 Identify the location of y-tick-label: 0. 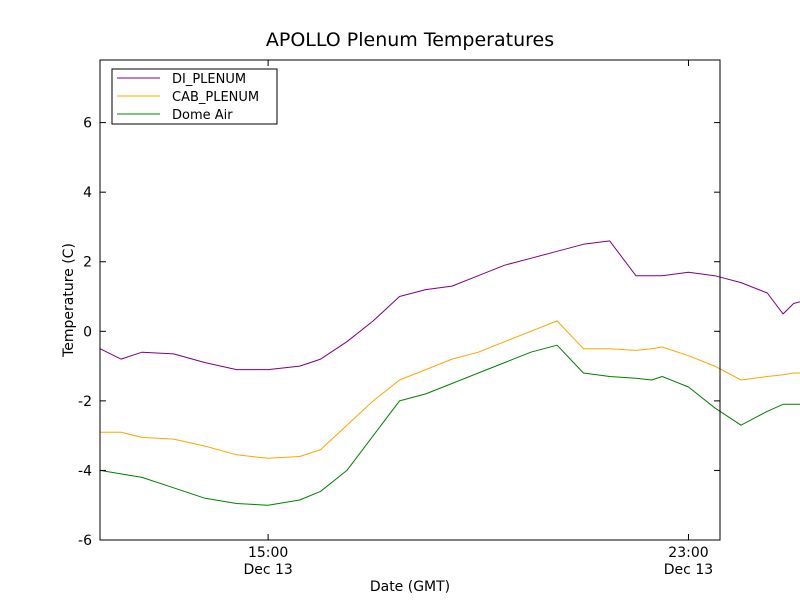
(87, 332).